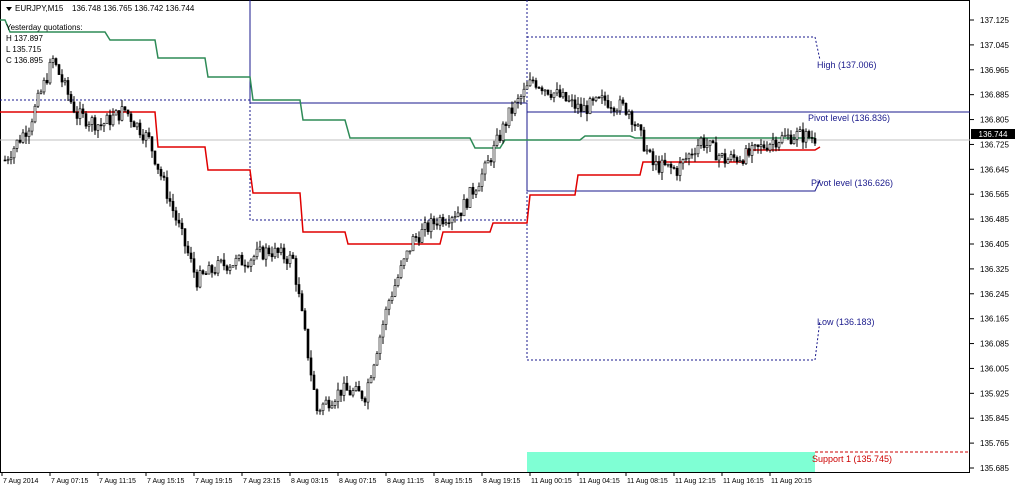  I want to click on current-price-tag, so click(993, 134).